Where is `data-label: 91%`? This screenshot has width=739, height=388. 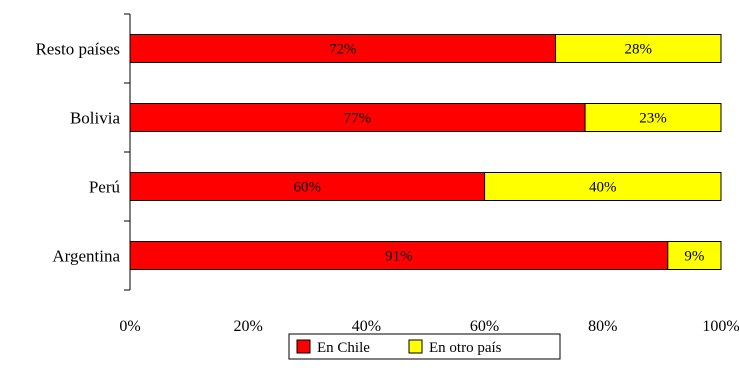
data-label: 91% is located at coordinates (399, 257).